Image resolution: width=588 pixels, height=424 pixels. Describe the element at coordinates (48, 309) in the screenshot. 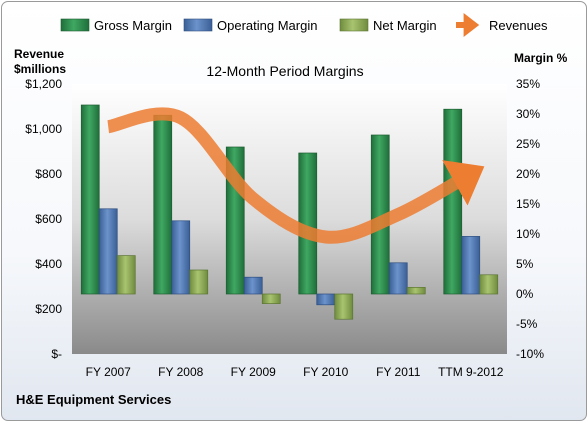

I see `left-axis-tick-label: $200` at that location.